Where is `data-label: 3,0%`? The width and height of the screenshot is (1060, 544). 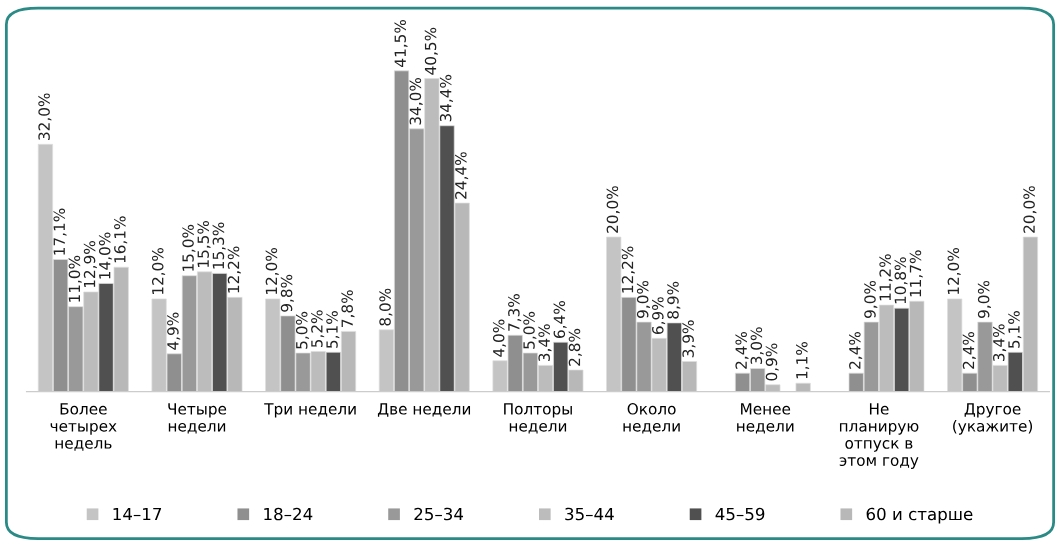 data-label: 3,0% is located at coordinates (757, 346).